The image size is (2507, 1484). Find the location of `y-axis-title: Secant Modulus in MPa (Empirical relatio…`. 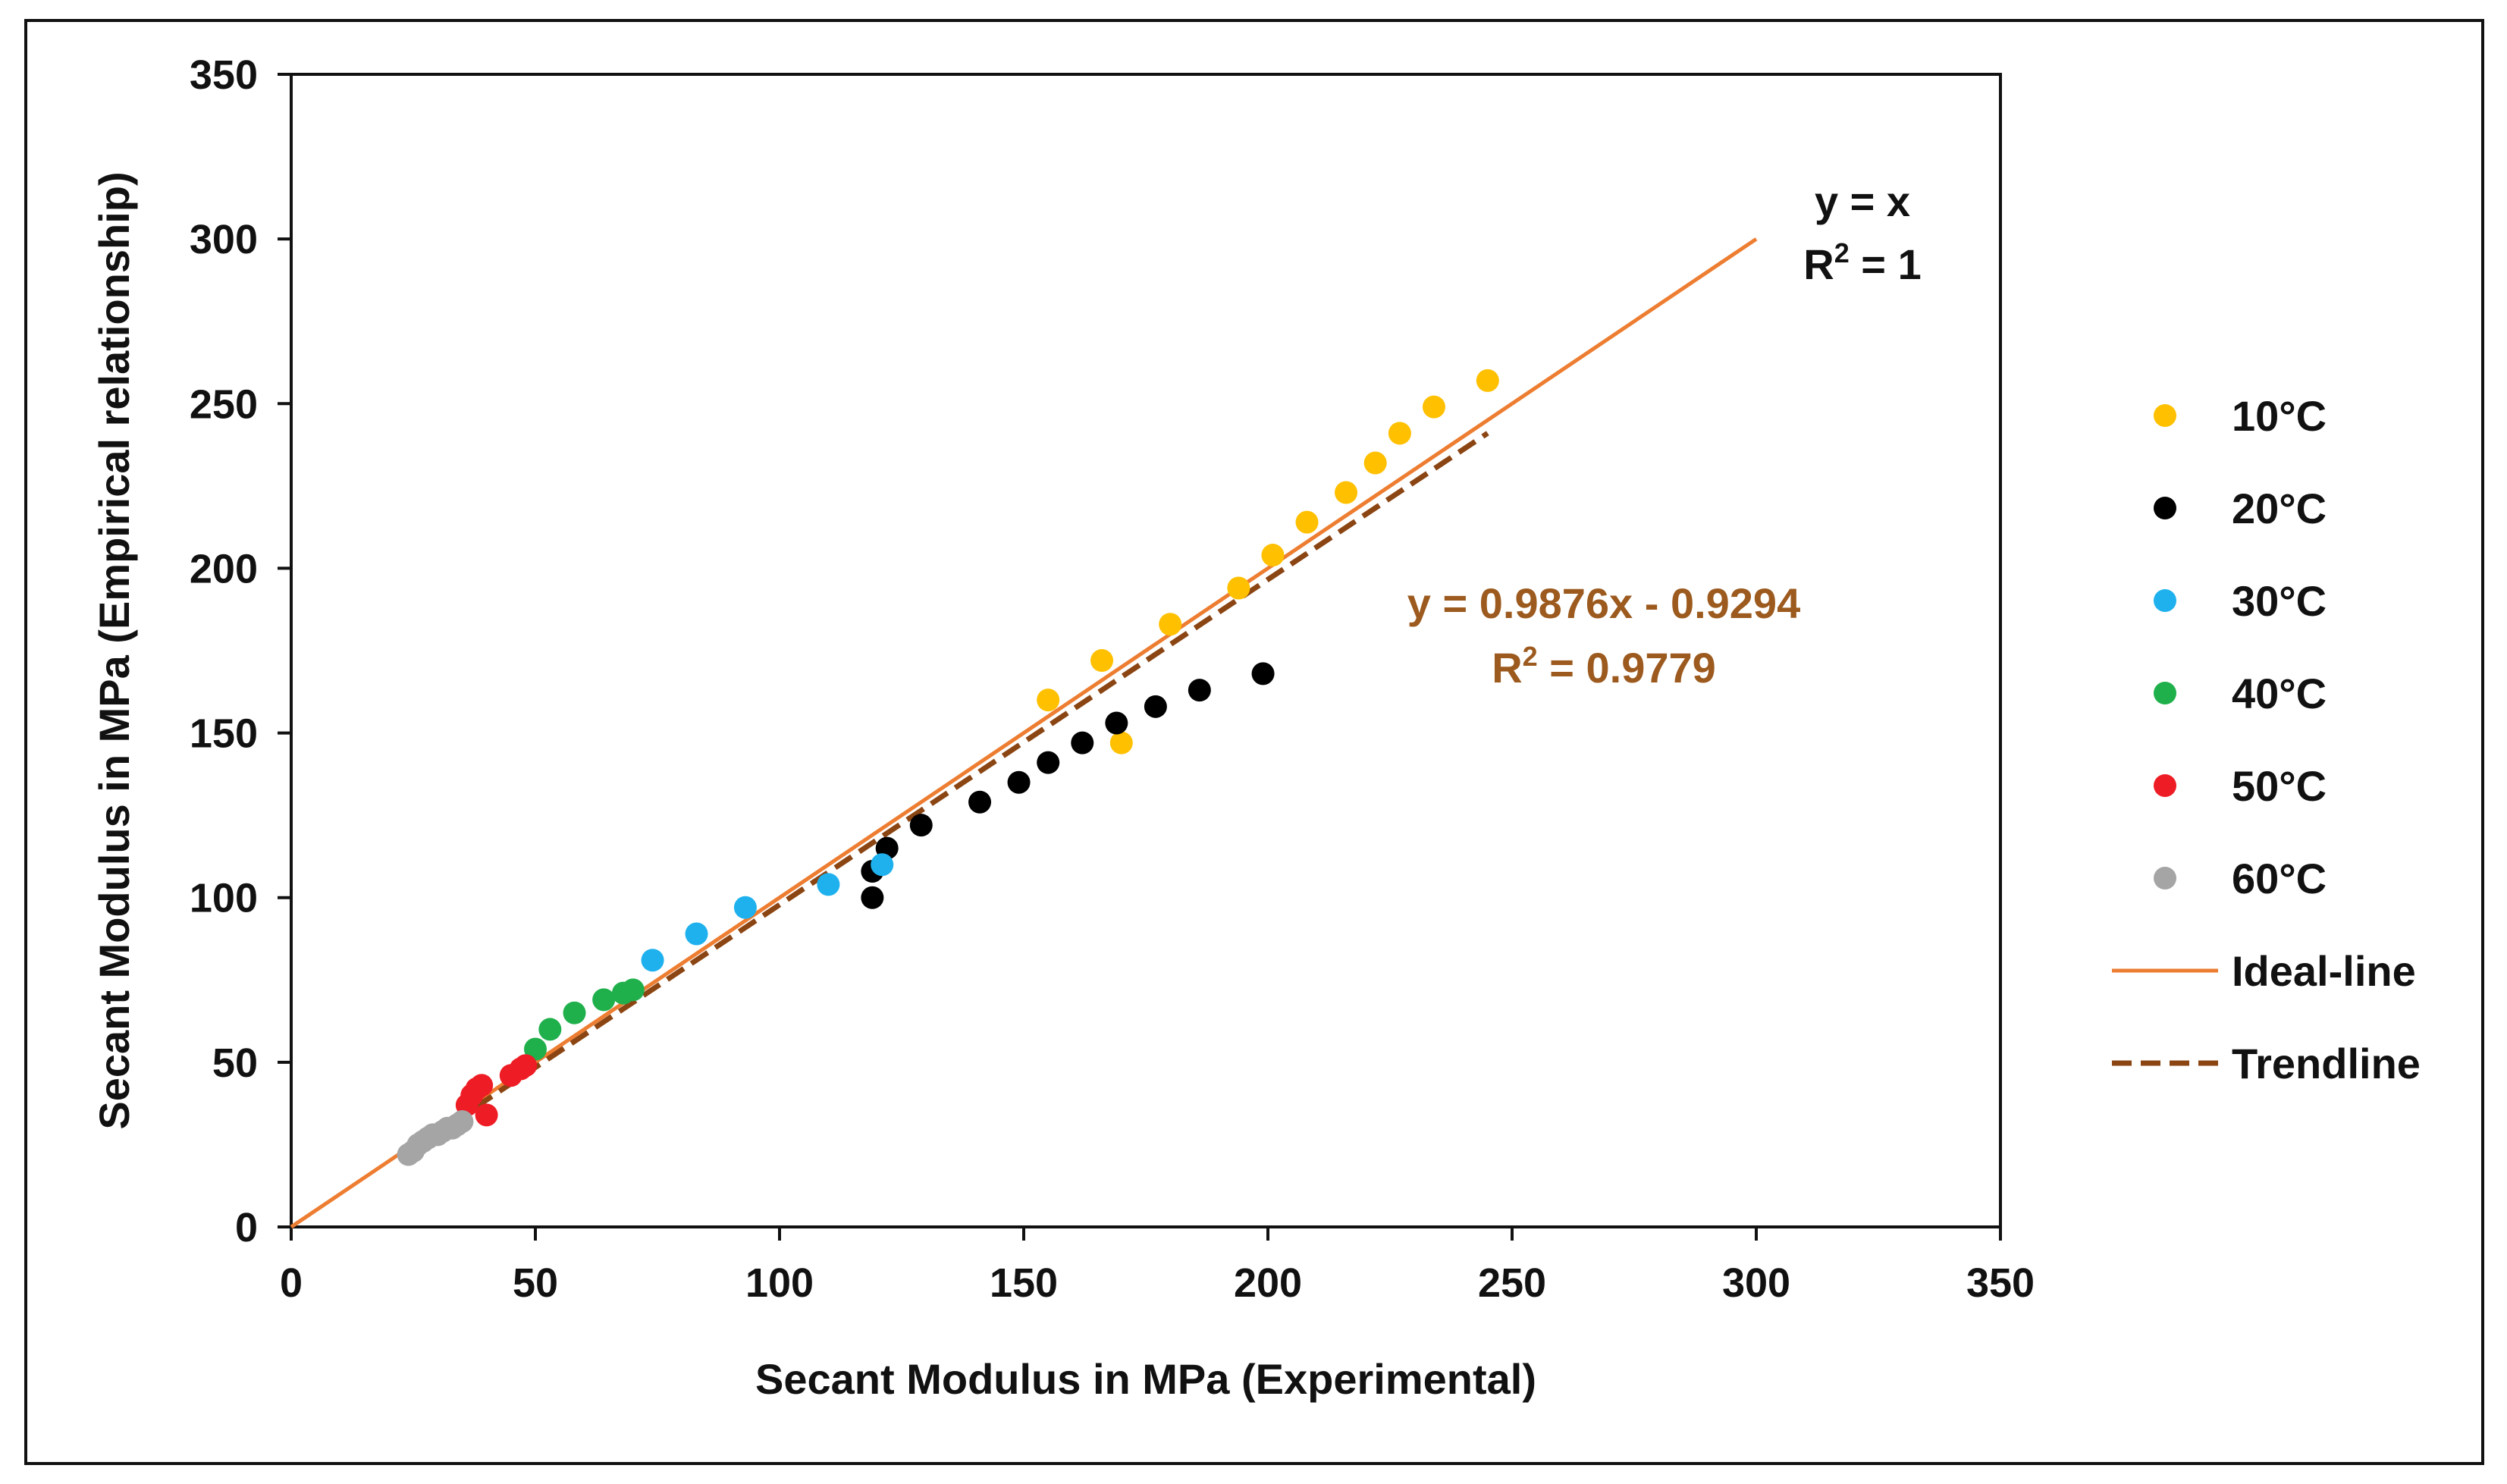

y-axis-title: Secant Modulus in MPa (Empirical relatio… is located at coordinates (114, 650).